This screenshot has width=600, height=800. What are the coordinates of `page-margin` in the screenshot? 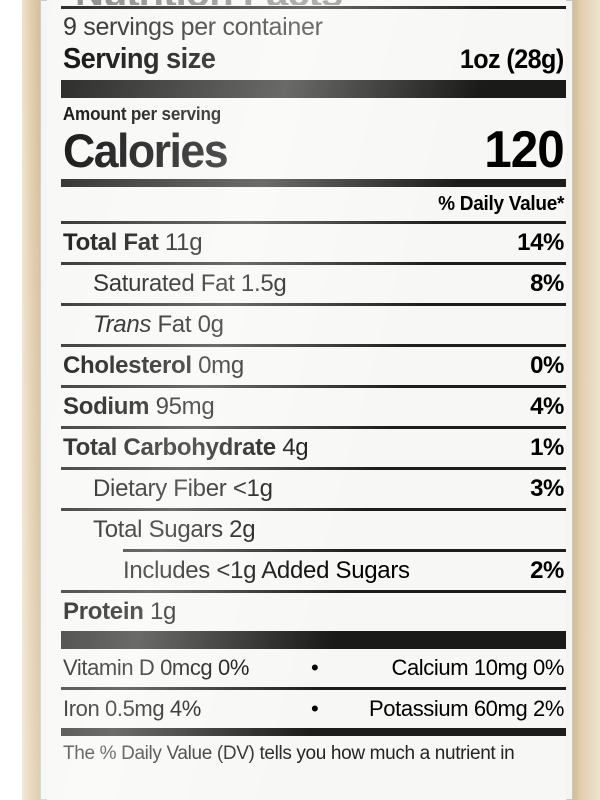 It's located at (11, 400).